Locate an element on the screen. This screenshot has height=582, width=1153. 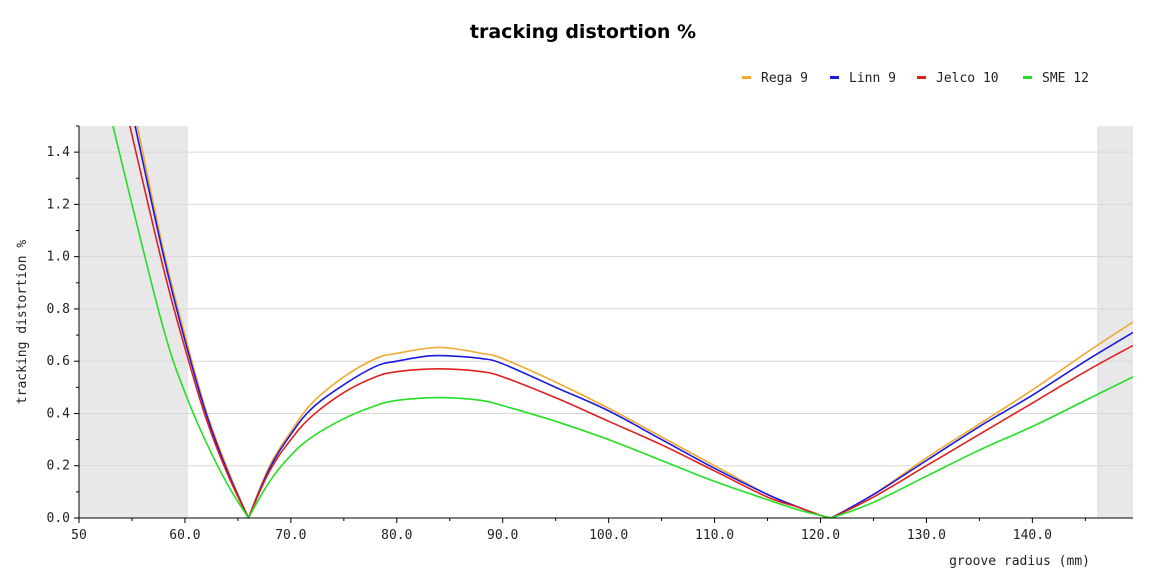
x-axis-label: groove radius (mm) is located at coordinates (1019, 561).